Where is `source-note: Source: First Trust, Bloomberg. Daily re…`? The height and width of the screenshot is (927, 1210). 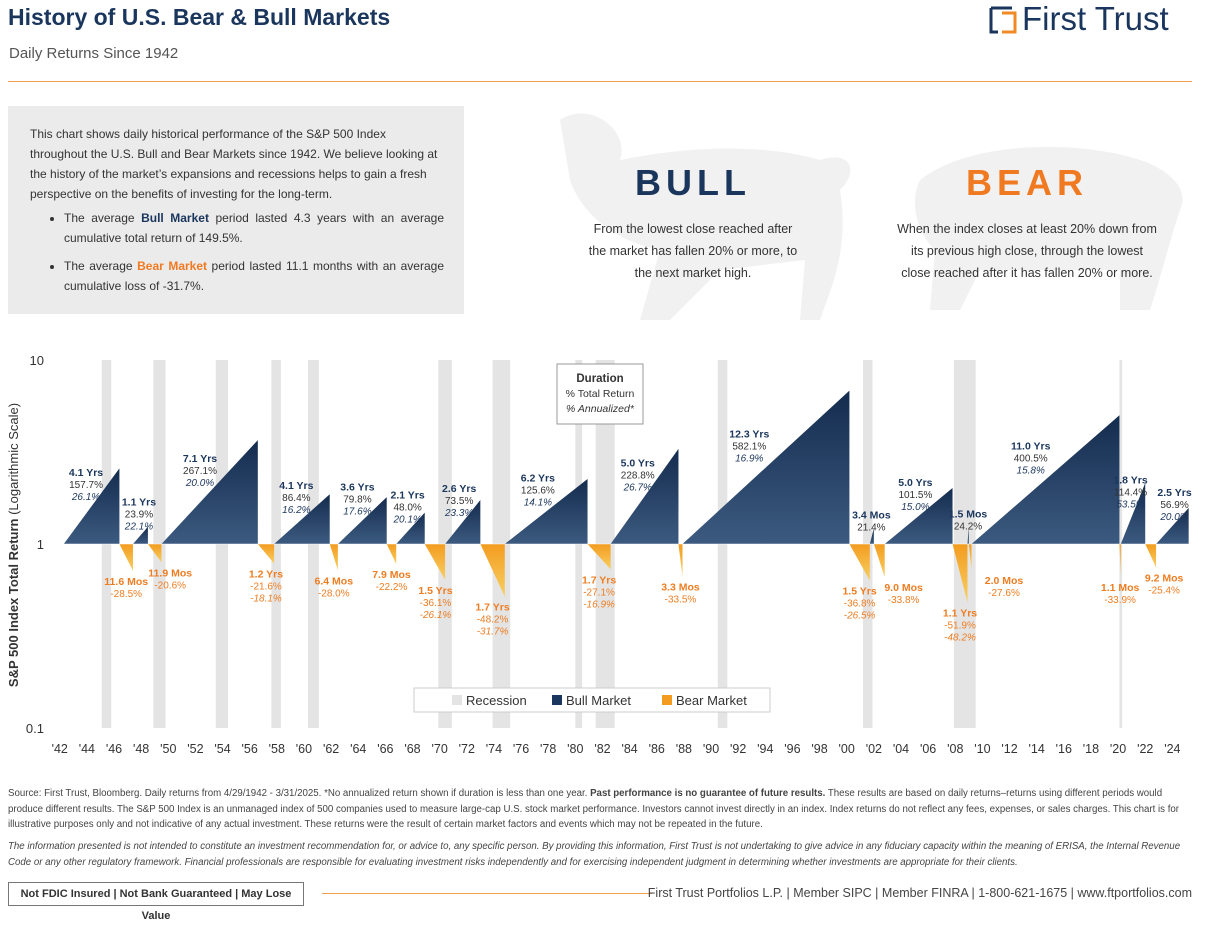 source-note: Source: First Trust, Bloomberg. Daily re… is located at coordinates (601, 809).